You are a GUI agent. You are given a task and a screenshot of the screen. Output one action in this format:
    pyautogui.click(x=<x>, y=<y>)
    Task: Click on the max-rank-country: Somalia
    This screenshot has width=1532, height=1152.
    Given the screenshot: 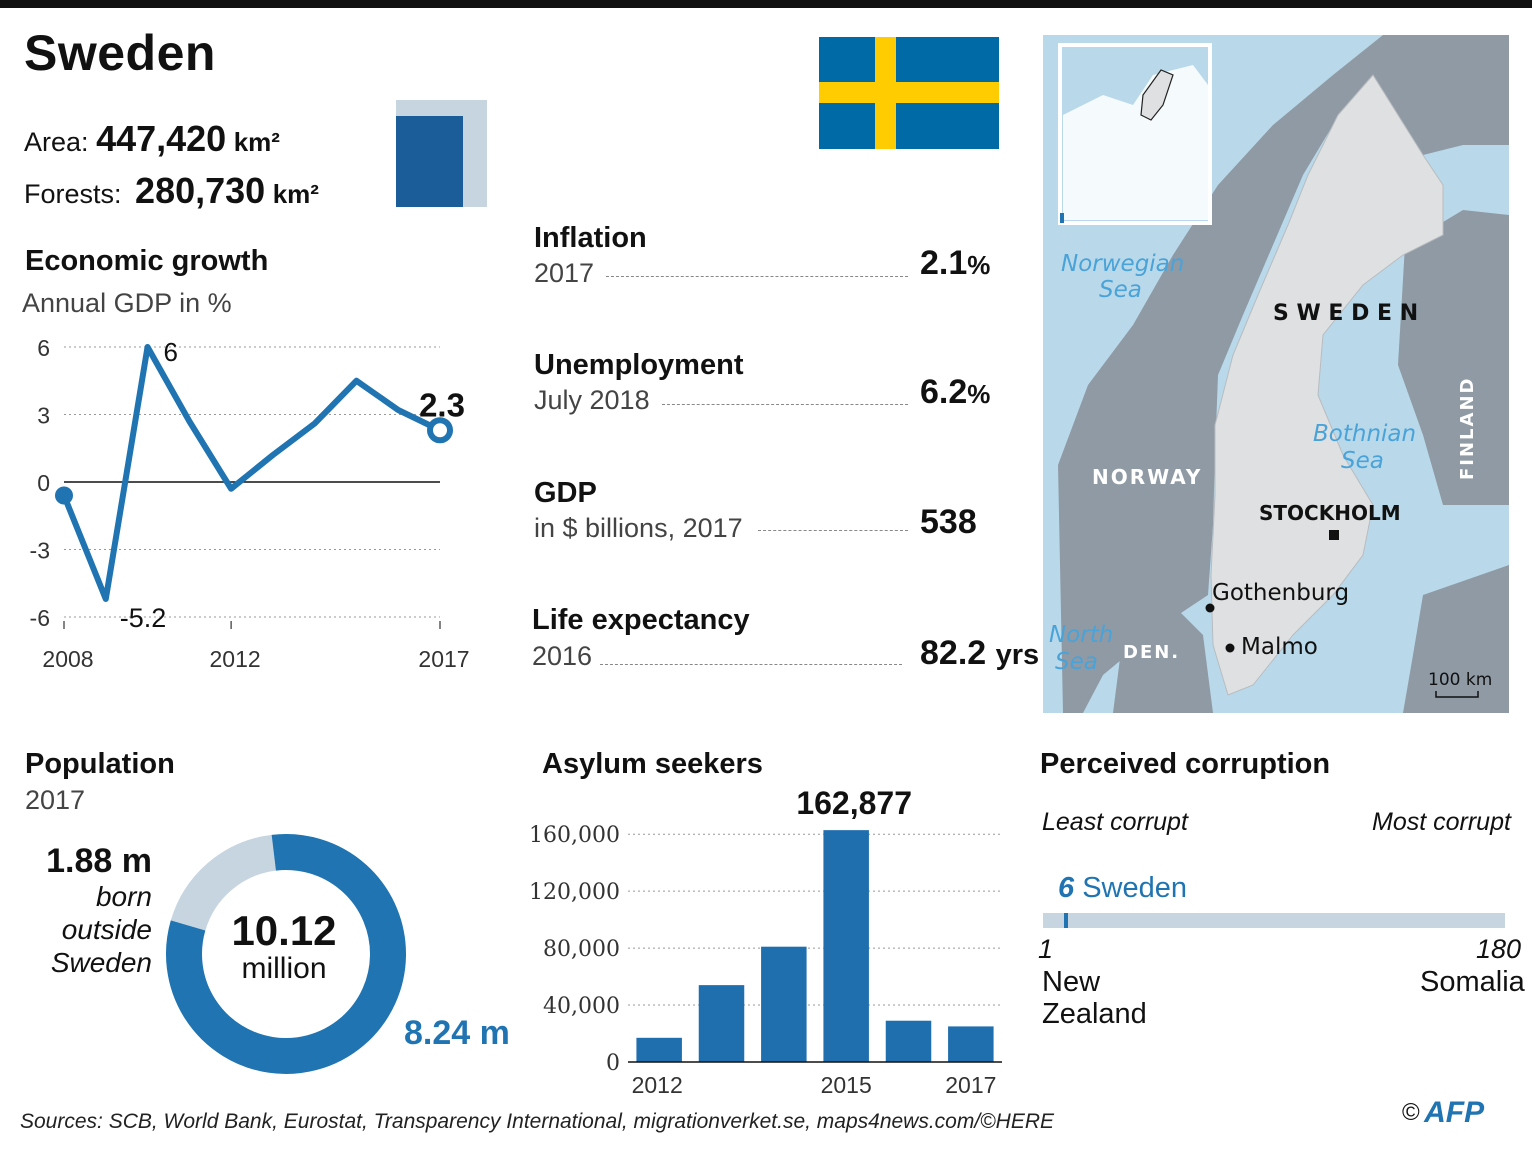 What is the action you would take?
    pyautogui.click(x=1472, y=982)
    